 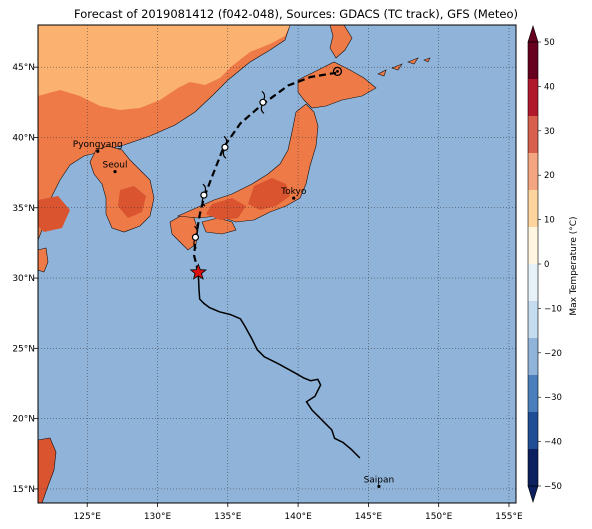 What do you see at coordinates (553, 309) in the screenshot?
I see `colorbar-tick-label: −10` at bounding box center [553, 309].